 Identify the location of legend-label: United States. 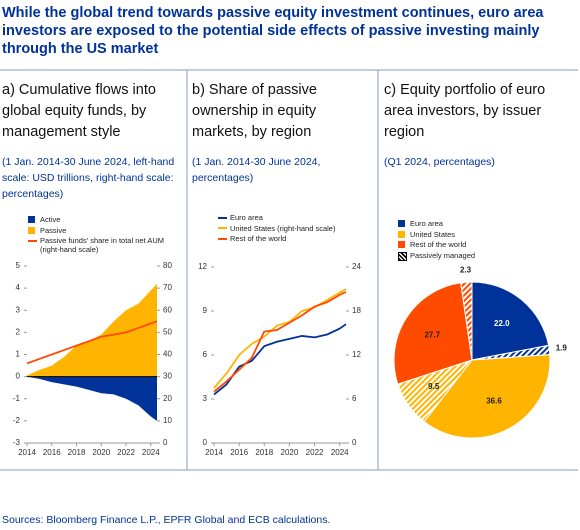
(433, 234).